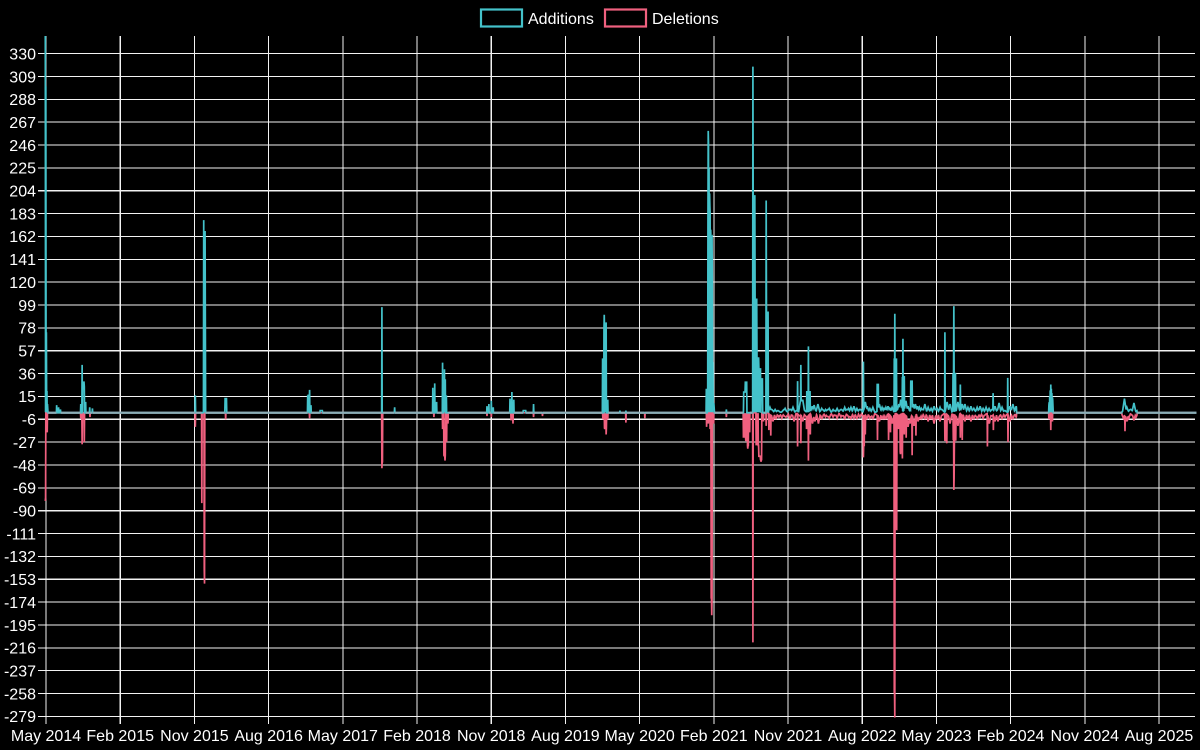 This screenshot has height=750, width=1200. What do you see at coordinates (20, 649) in the screenshot?
I see `svg-text: -216` at bounding box center [20, 649].